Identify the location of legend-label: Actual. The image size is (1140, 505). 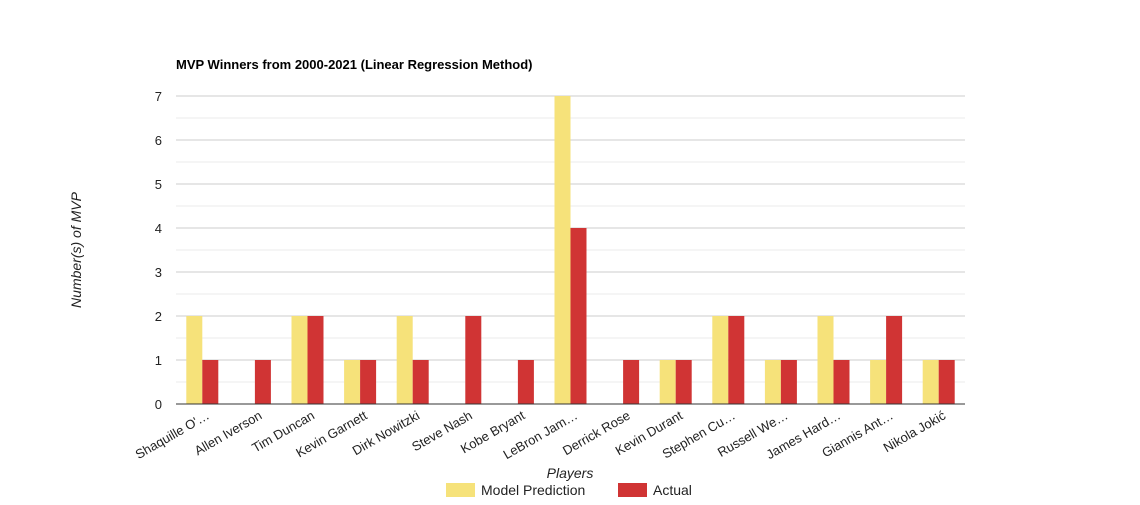
(672, 490).